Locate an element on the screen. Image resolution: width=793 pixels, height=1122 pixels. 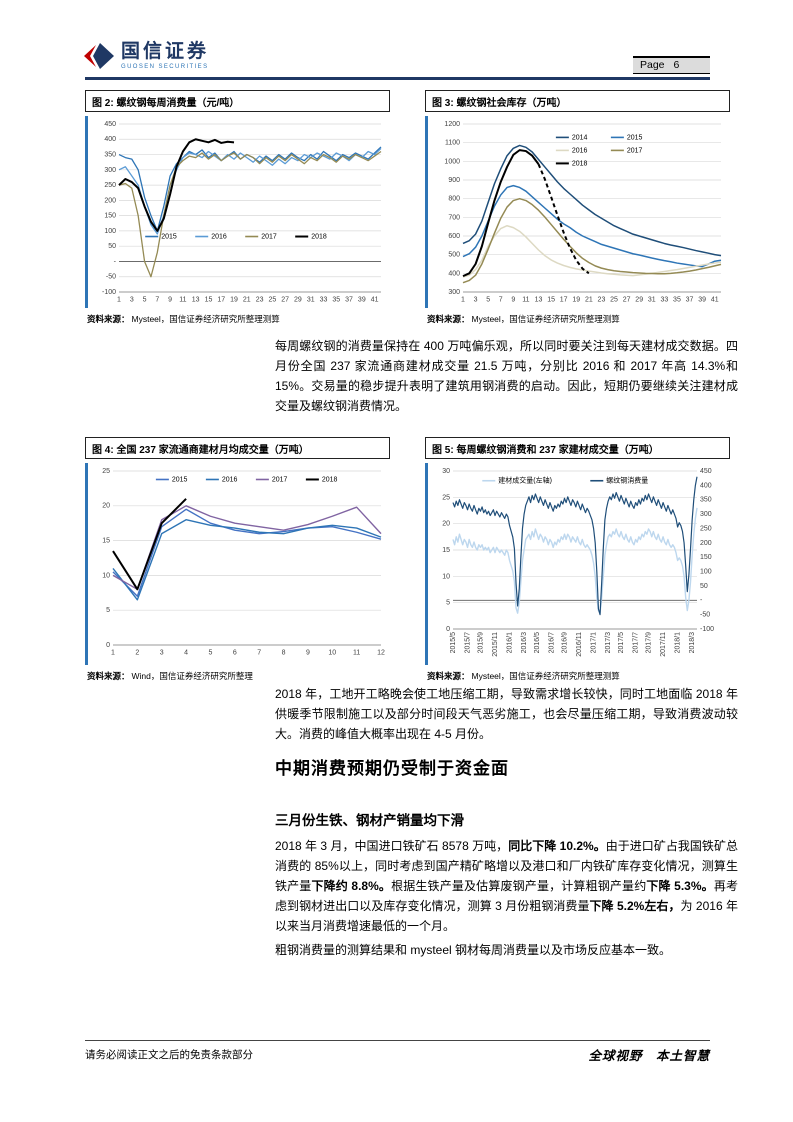
figure-4-chart-area is located at coordinates (237, 564).